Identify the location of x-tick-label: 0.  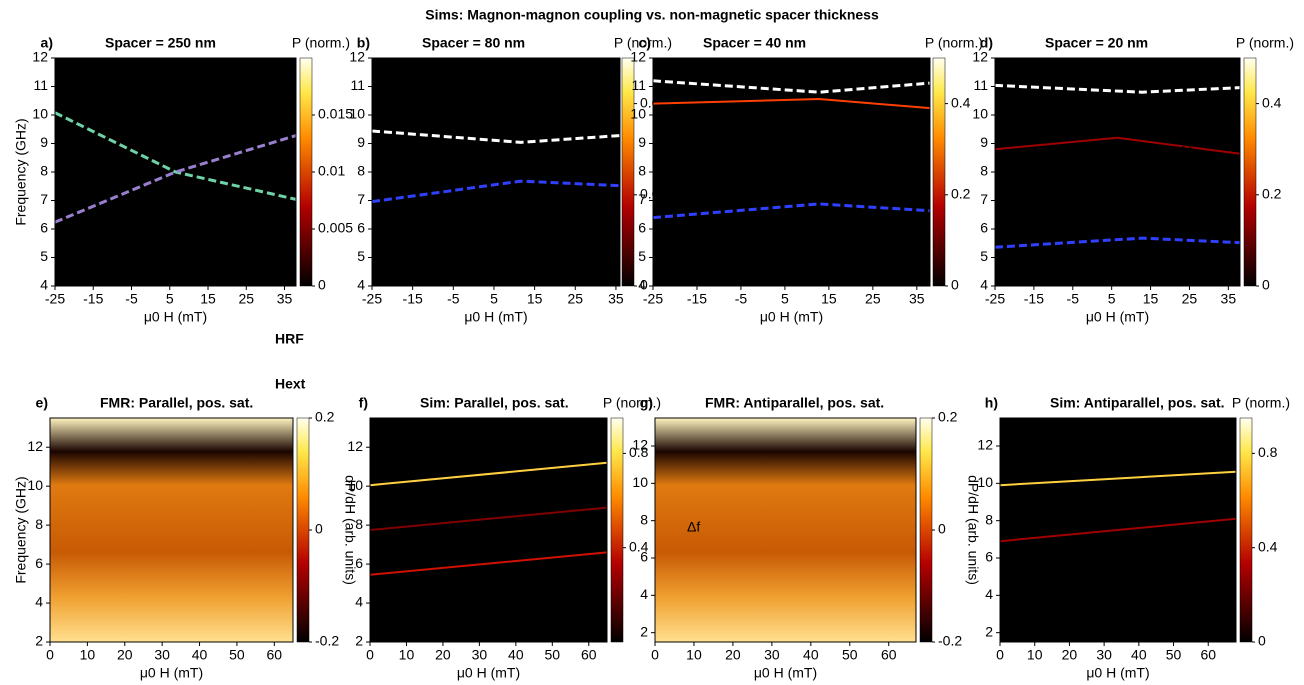
(50, 655).